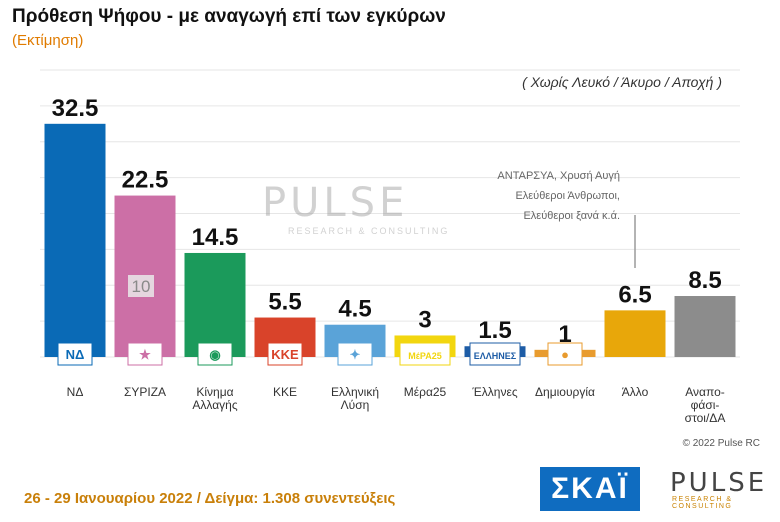 The width and height of the screenshot is (780, 522). I want to click on skai-logo: ΣΚΑΪ, so click(590, 489).